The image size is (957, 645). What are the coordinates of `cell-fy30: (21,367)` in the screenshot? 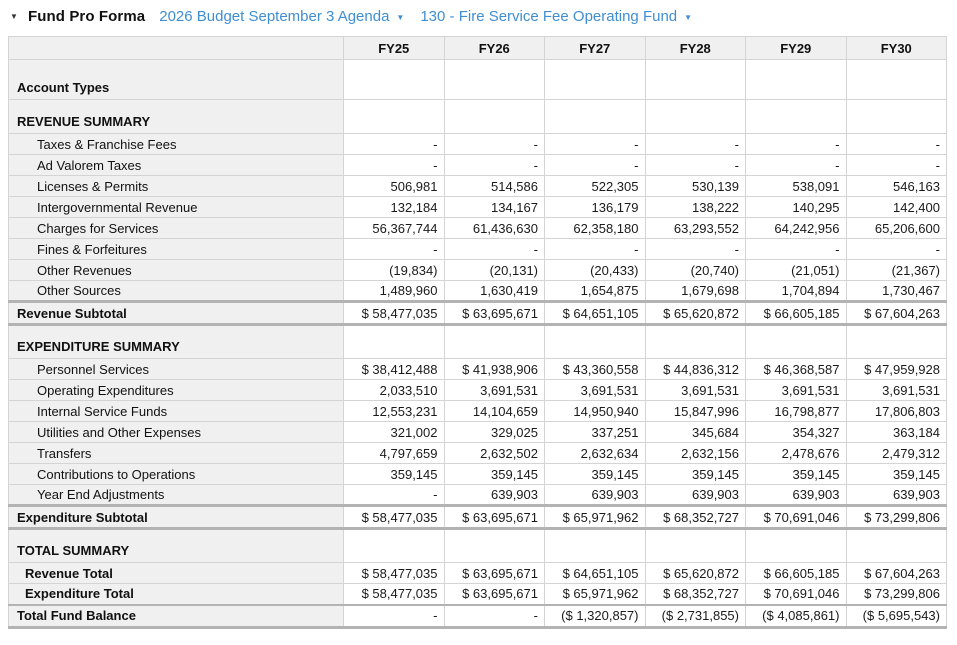 It's located at (896, 270).